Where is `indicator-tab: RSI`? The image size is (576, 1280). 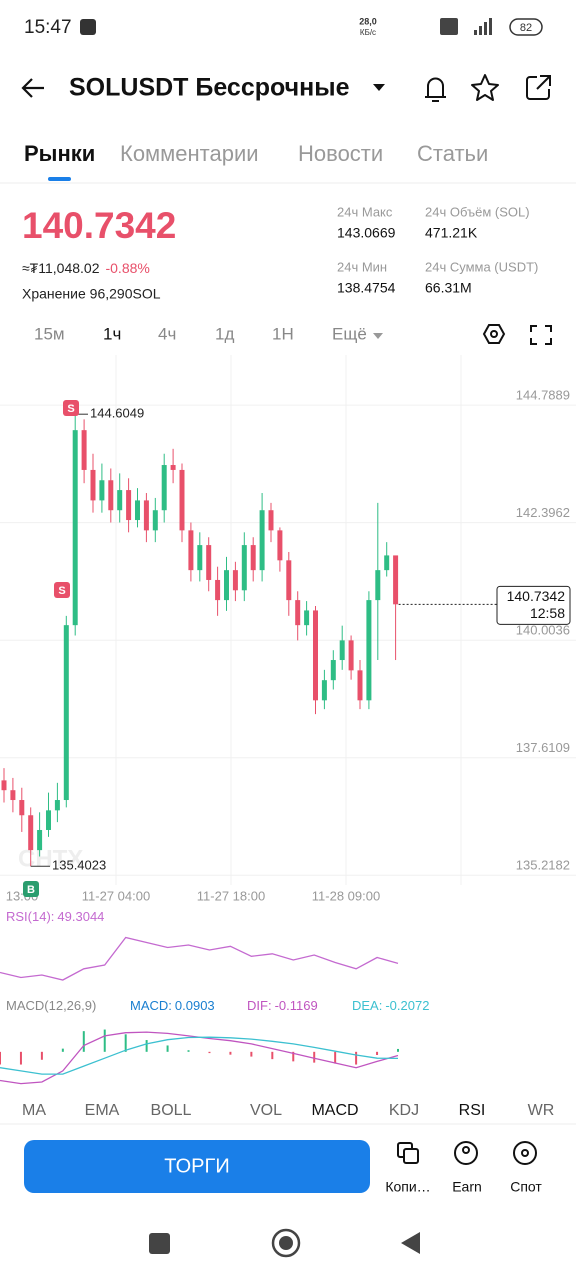
indicator-tab: RSI is located at coordinates (472, 1110).